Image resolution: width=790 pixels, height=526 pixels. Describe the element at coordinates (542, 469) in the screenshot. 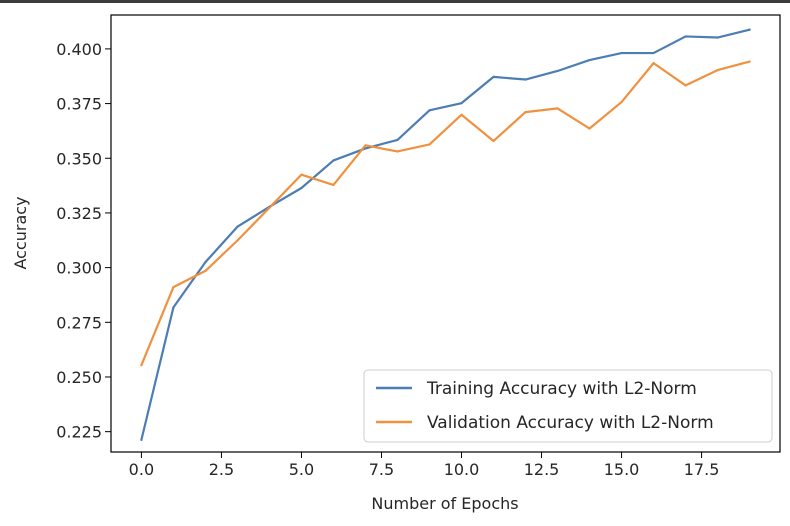

I see `x-tick-label: 12.5` at that location.